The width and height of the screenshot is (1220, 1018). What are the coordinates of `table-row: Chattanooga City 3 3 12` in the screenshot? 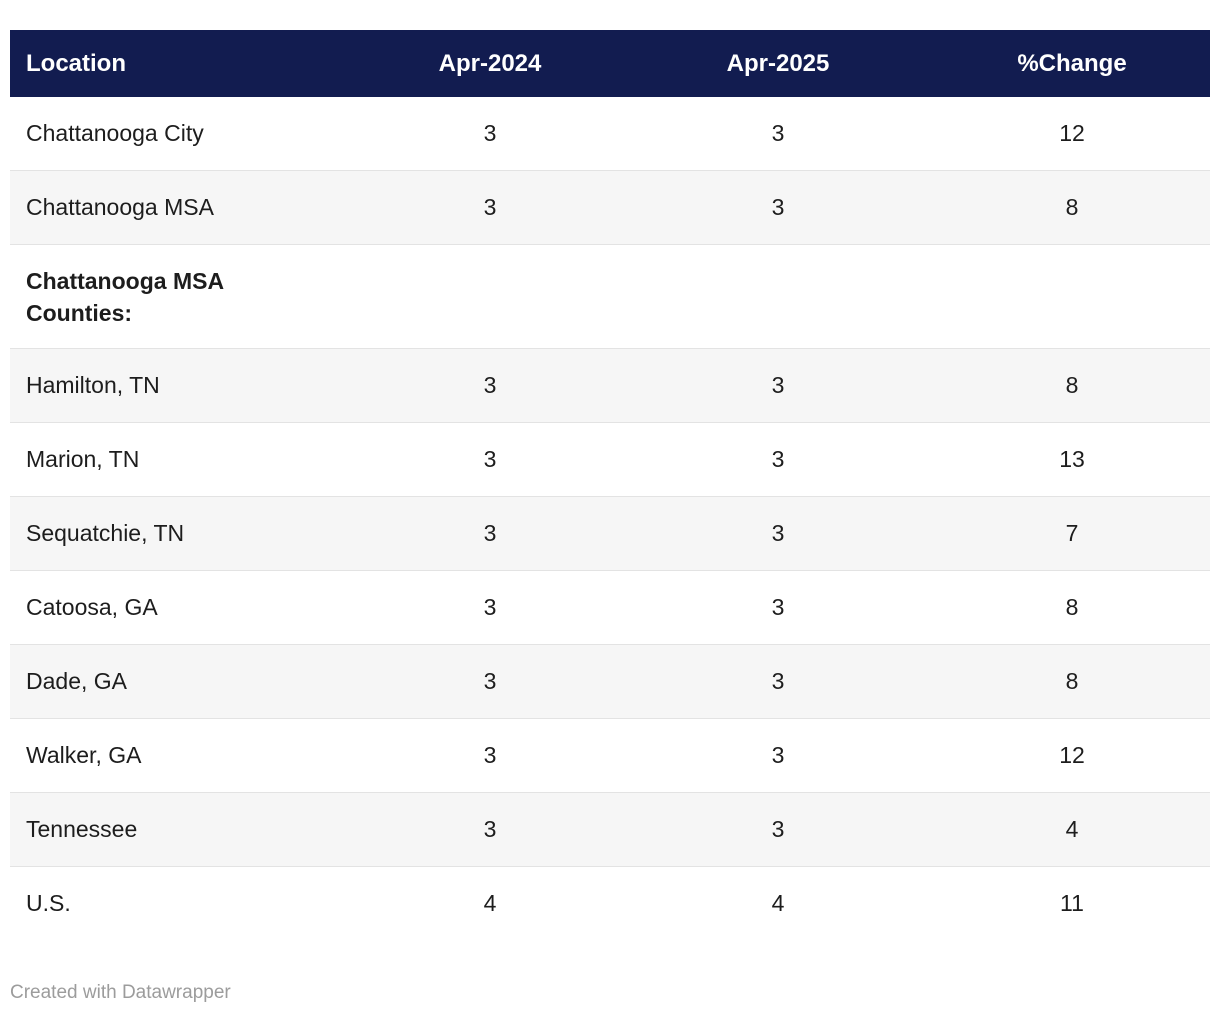 It's located at (610, 134).